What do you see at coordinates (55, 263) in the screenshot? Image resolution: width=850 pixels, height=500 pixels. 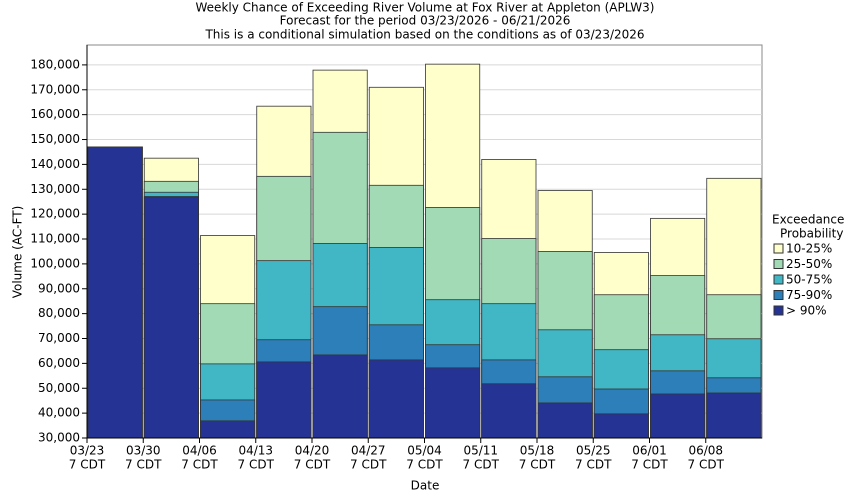 I see `y-tick-label: 100,000` at bounding box center [55, 263].